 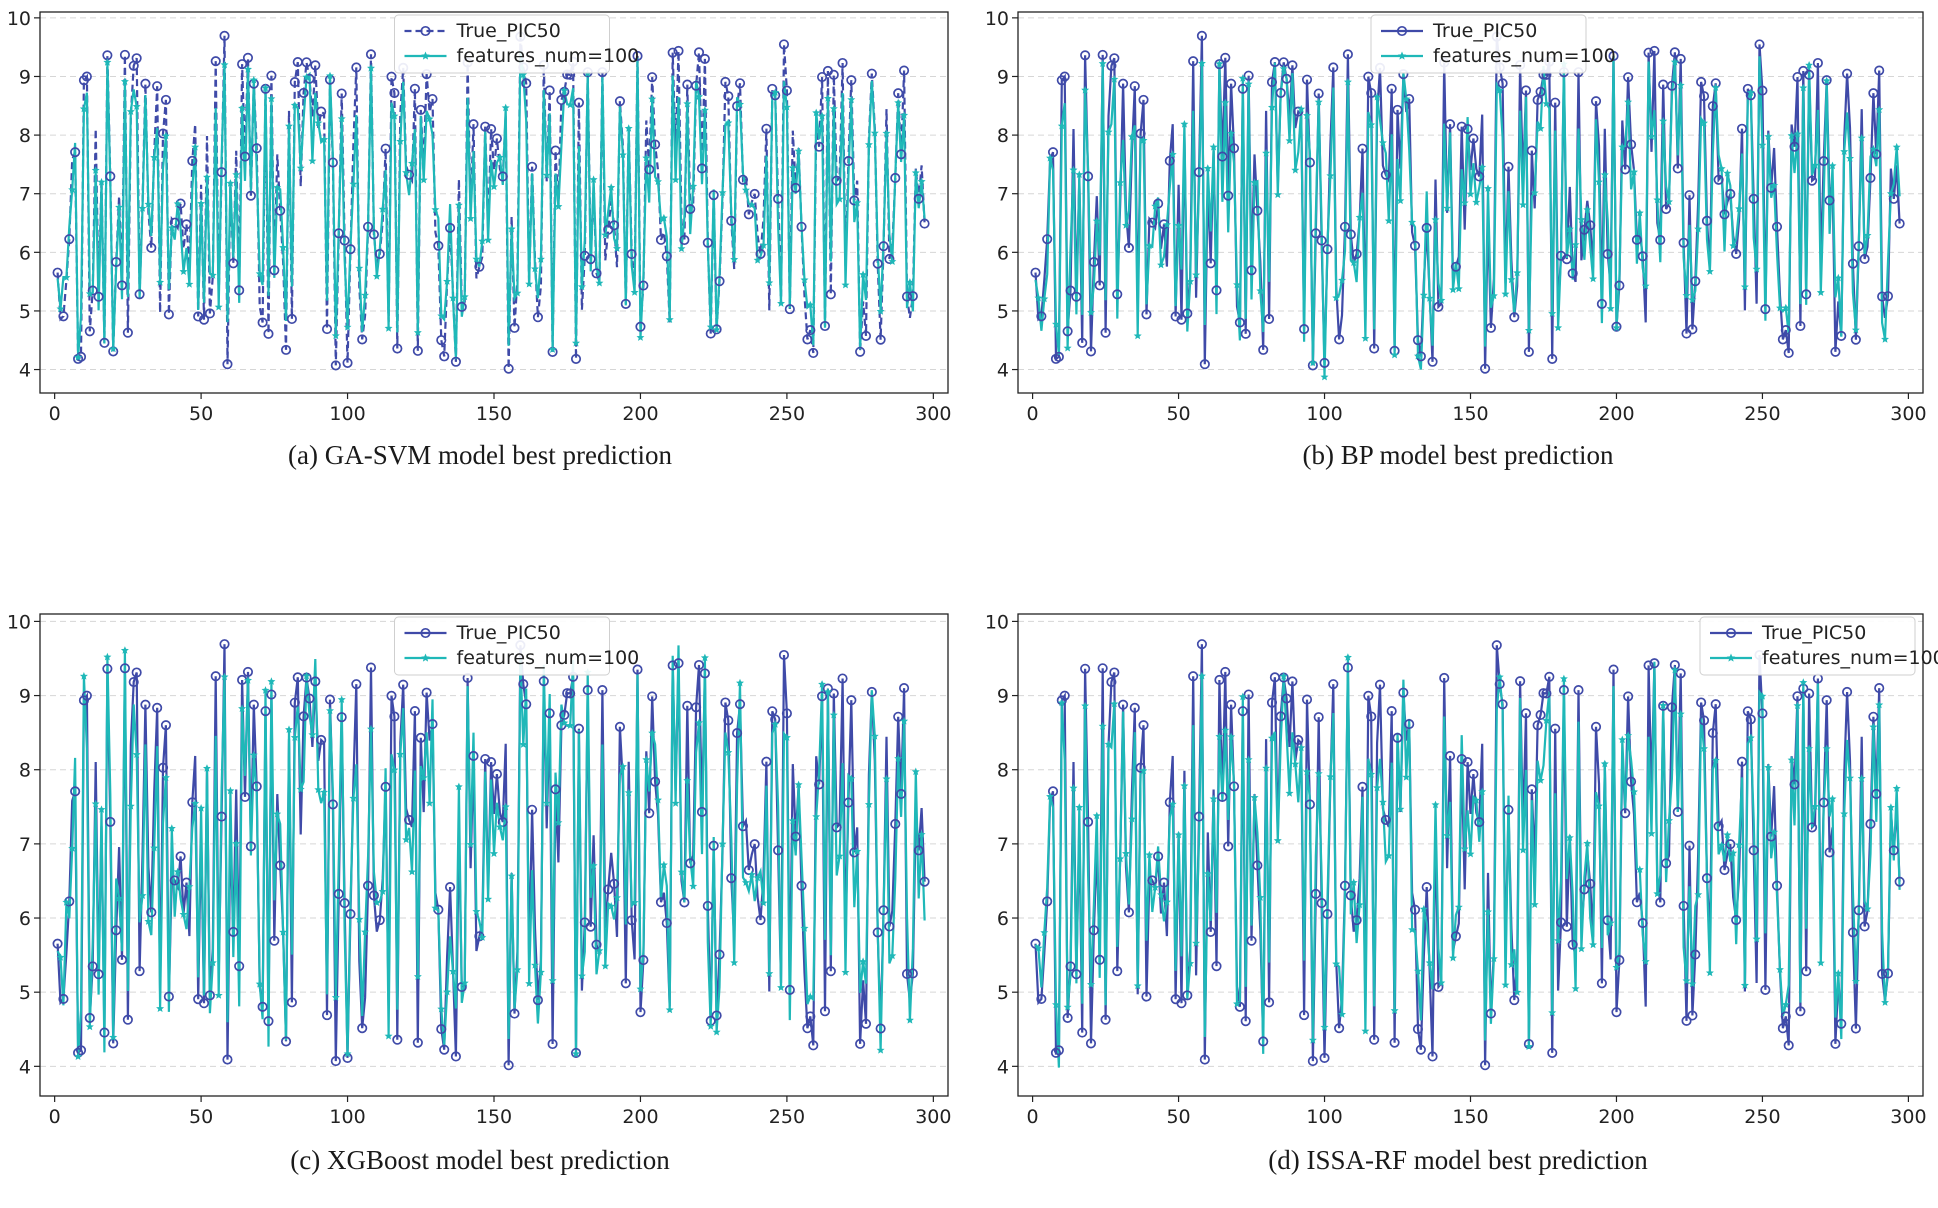 I want to click on y-tick-label: 7, so click(x=1003, y=195).